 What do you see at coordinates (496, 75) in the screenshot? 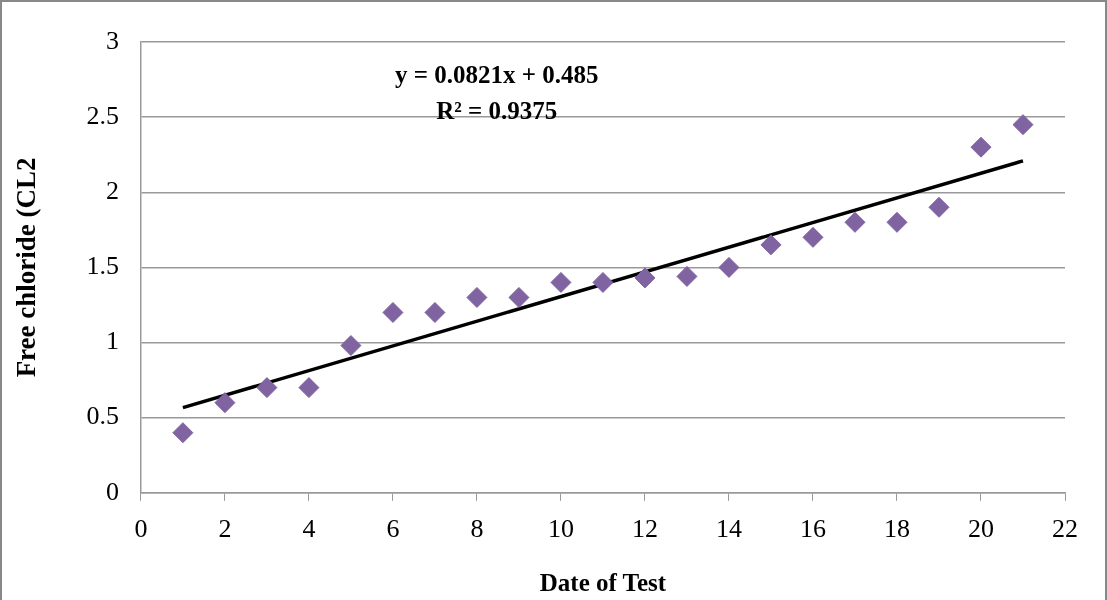
I see `annotation: y = 0.0821x + 0.485` at bounding box center [496, 75].